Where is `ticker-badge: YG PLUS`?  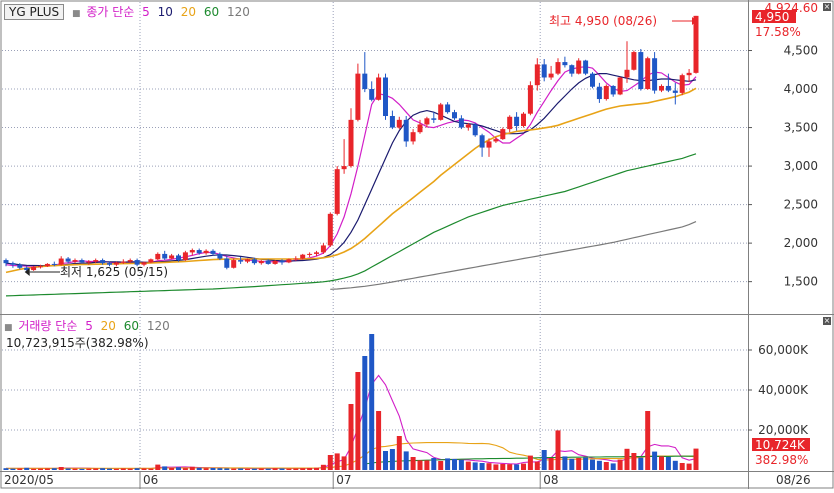
ticker-badge: YG PLUS is located at coordinates (34, 12).